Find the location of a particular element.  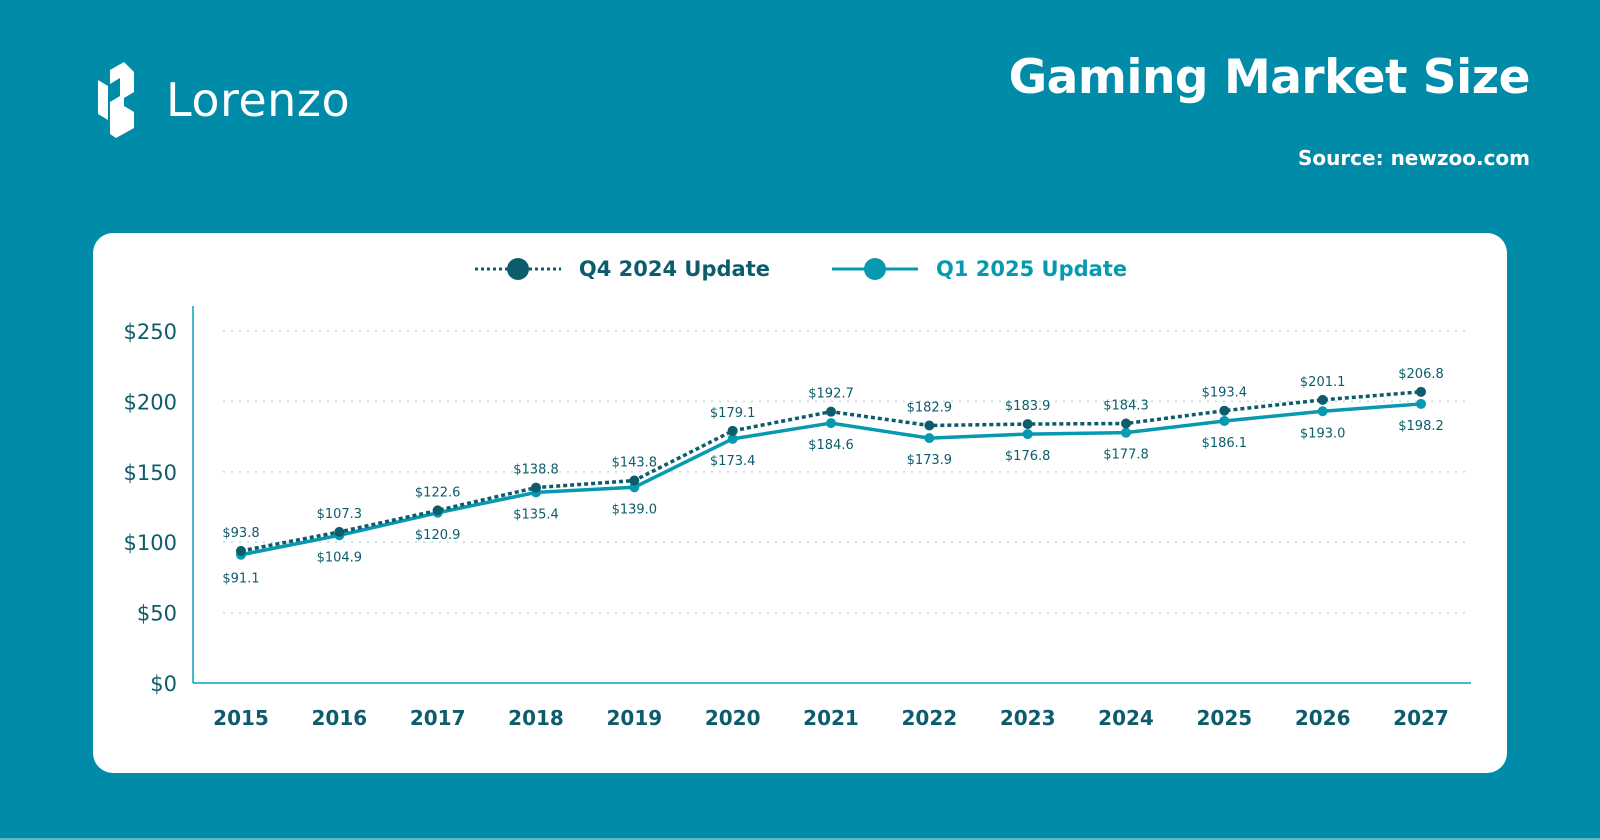

data-label-q4-2024: $206.8 is located at coordinates (1421, 374).